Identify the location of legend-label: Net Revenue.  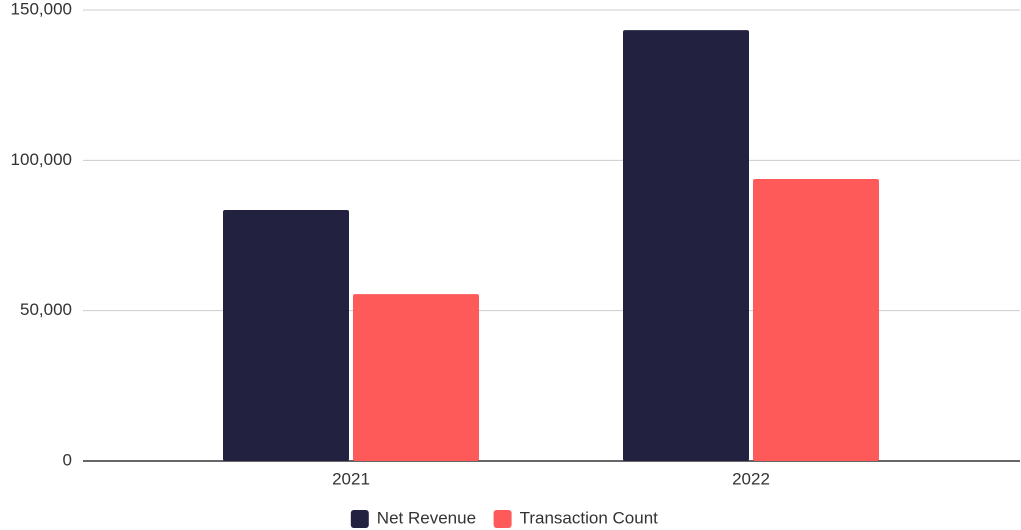
(426, 517).